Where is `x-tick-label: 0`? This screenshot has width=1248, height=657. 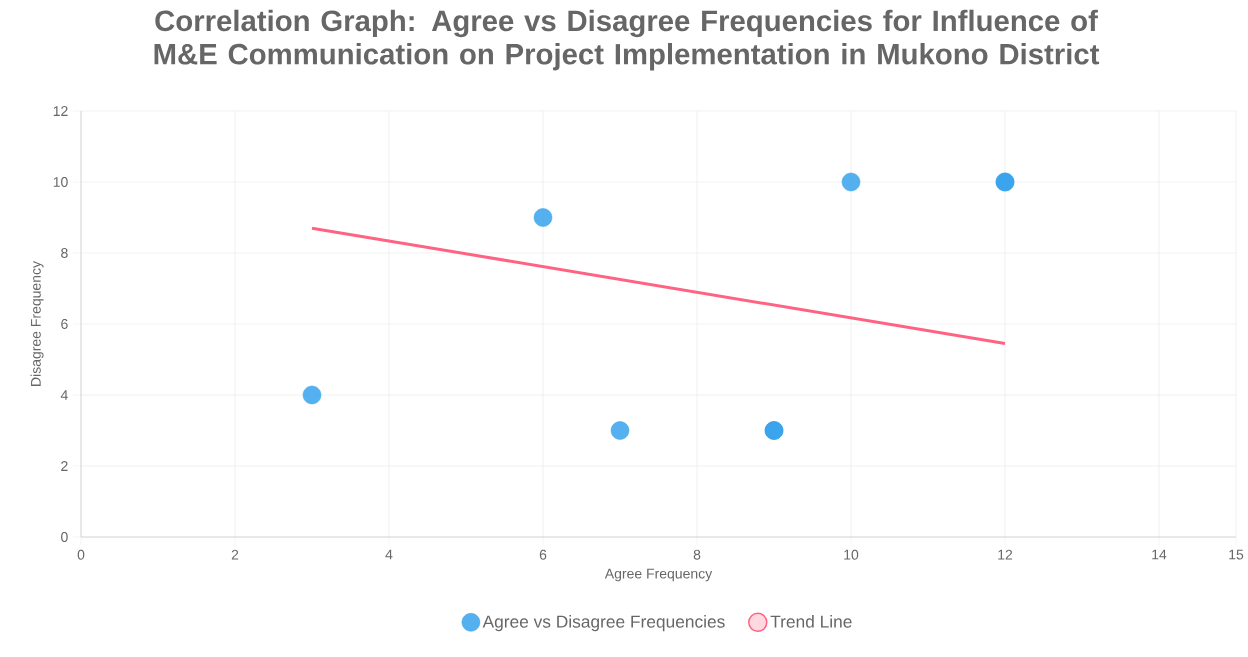
x-tick-label: 0 is located at coordinates (81, 554).